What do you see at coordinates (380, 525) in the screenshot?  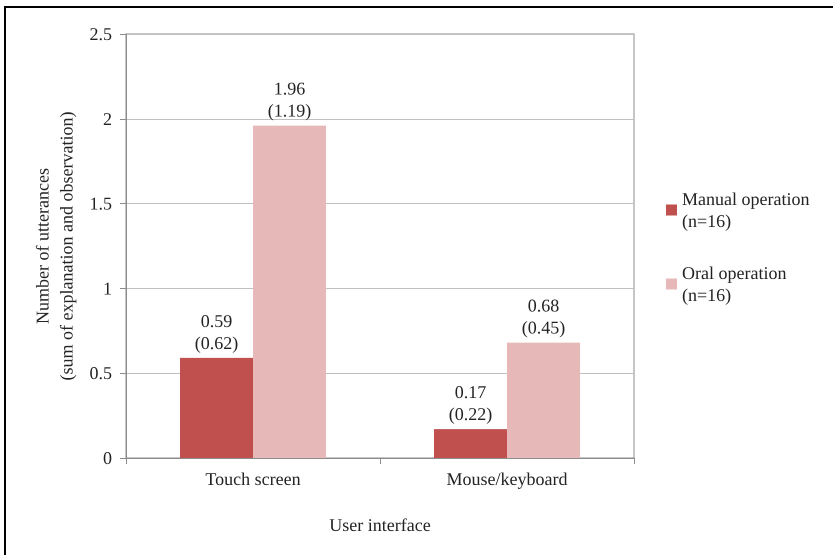 I see `x-axis-title: User interface` at bounding box center [380, 525].